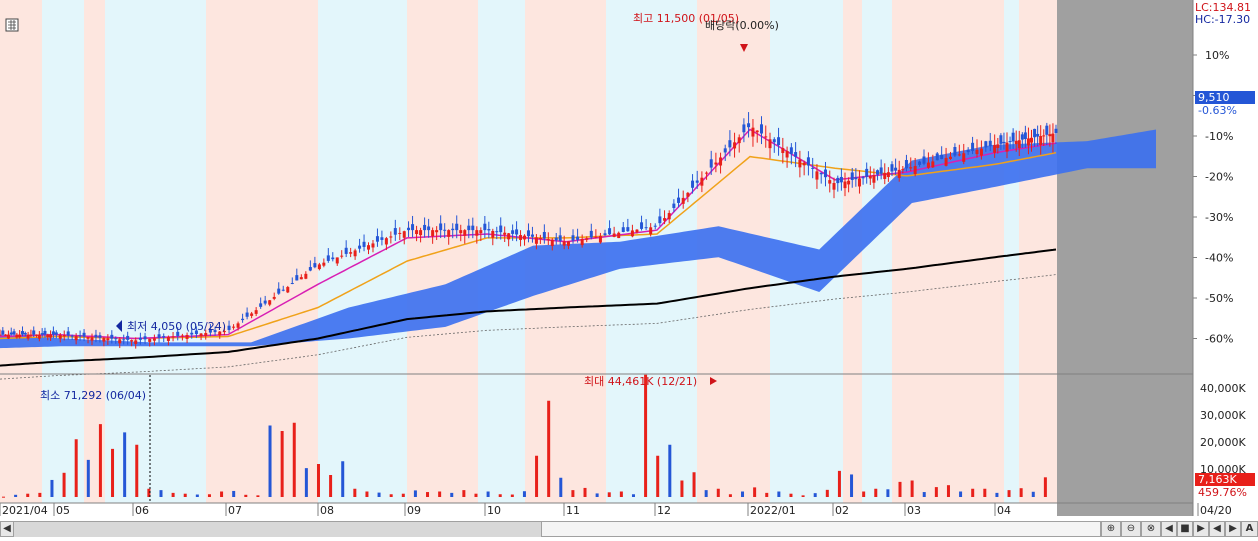  Describe the element at coordinates (277, 529) in the screenshot. I see `scroll-track` at that location.